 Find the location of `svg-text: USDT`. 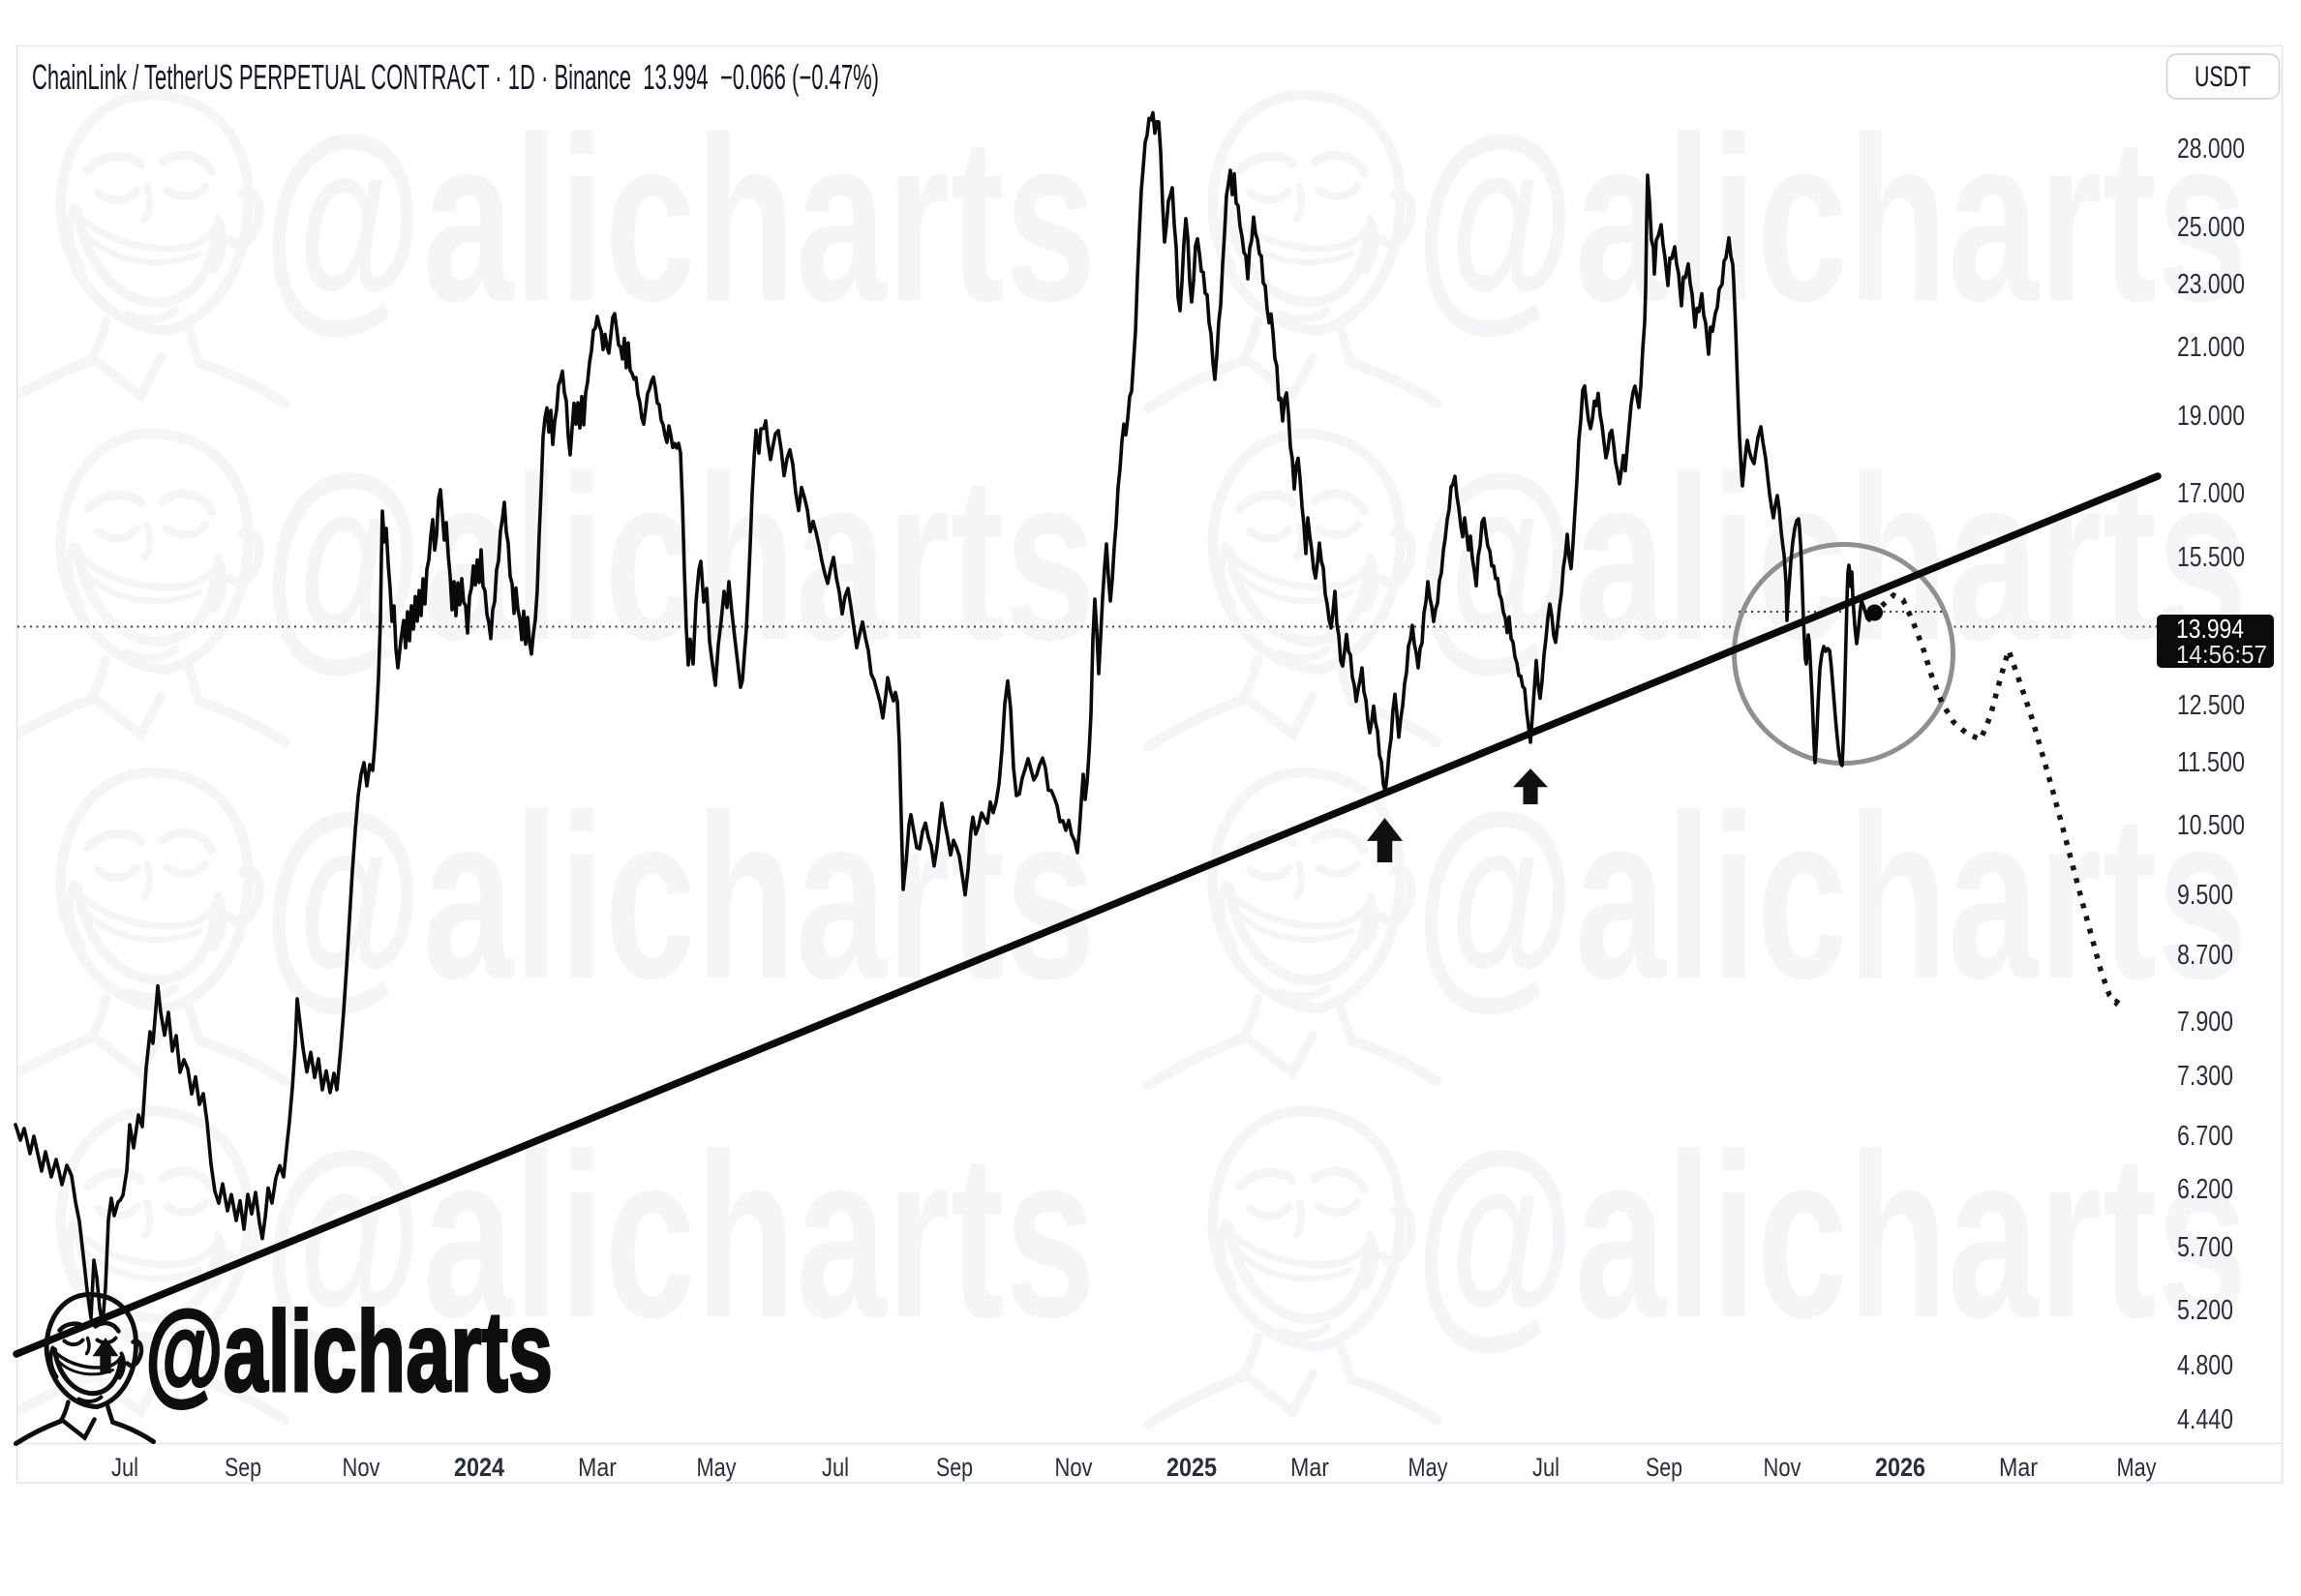

svg-text: USDT is located at coordinates (2223, 77).